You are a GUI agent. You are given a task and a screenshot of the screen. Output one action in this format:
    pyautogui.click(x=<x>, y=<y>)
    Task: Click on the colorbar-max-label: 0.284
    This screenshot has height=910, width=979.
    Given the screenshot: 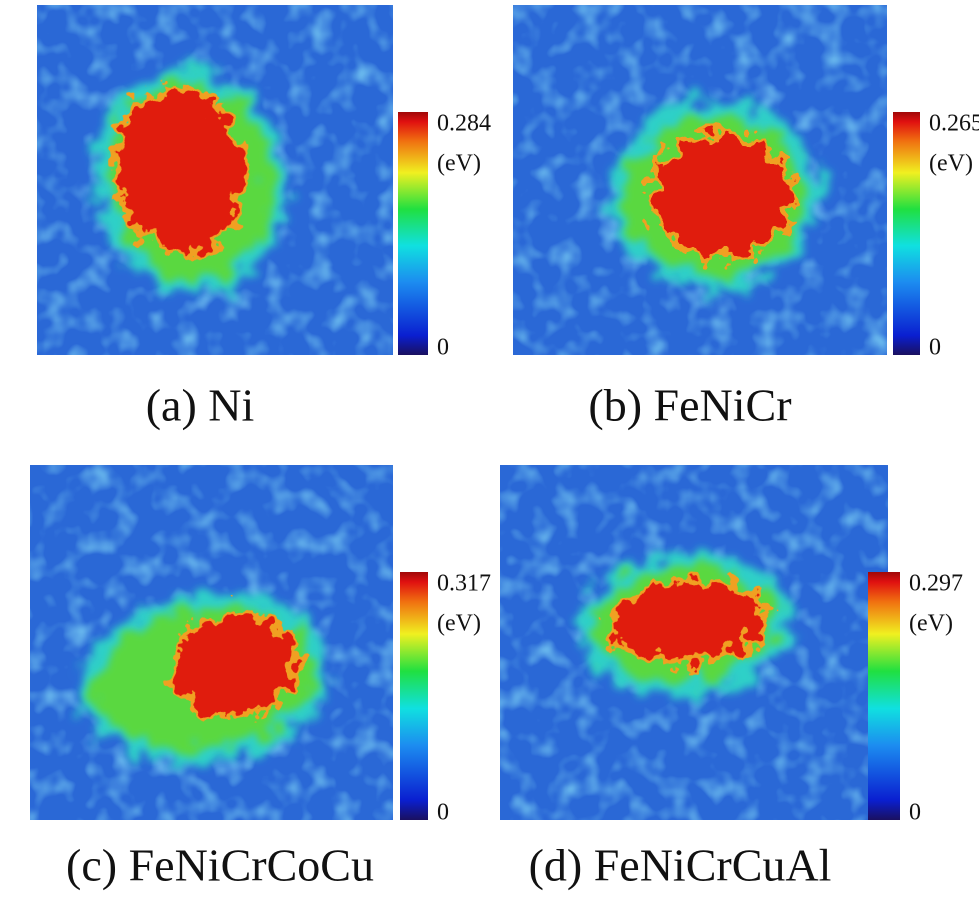 What is the action you would take?
    pyautogui.click(x=464, y=124)
    